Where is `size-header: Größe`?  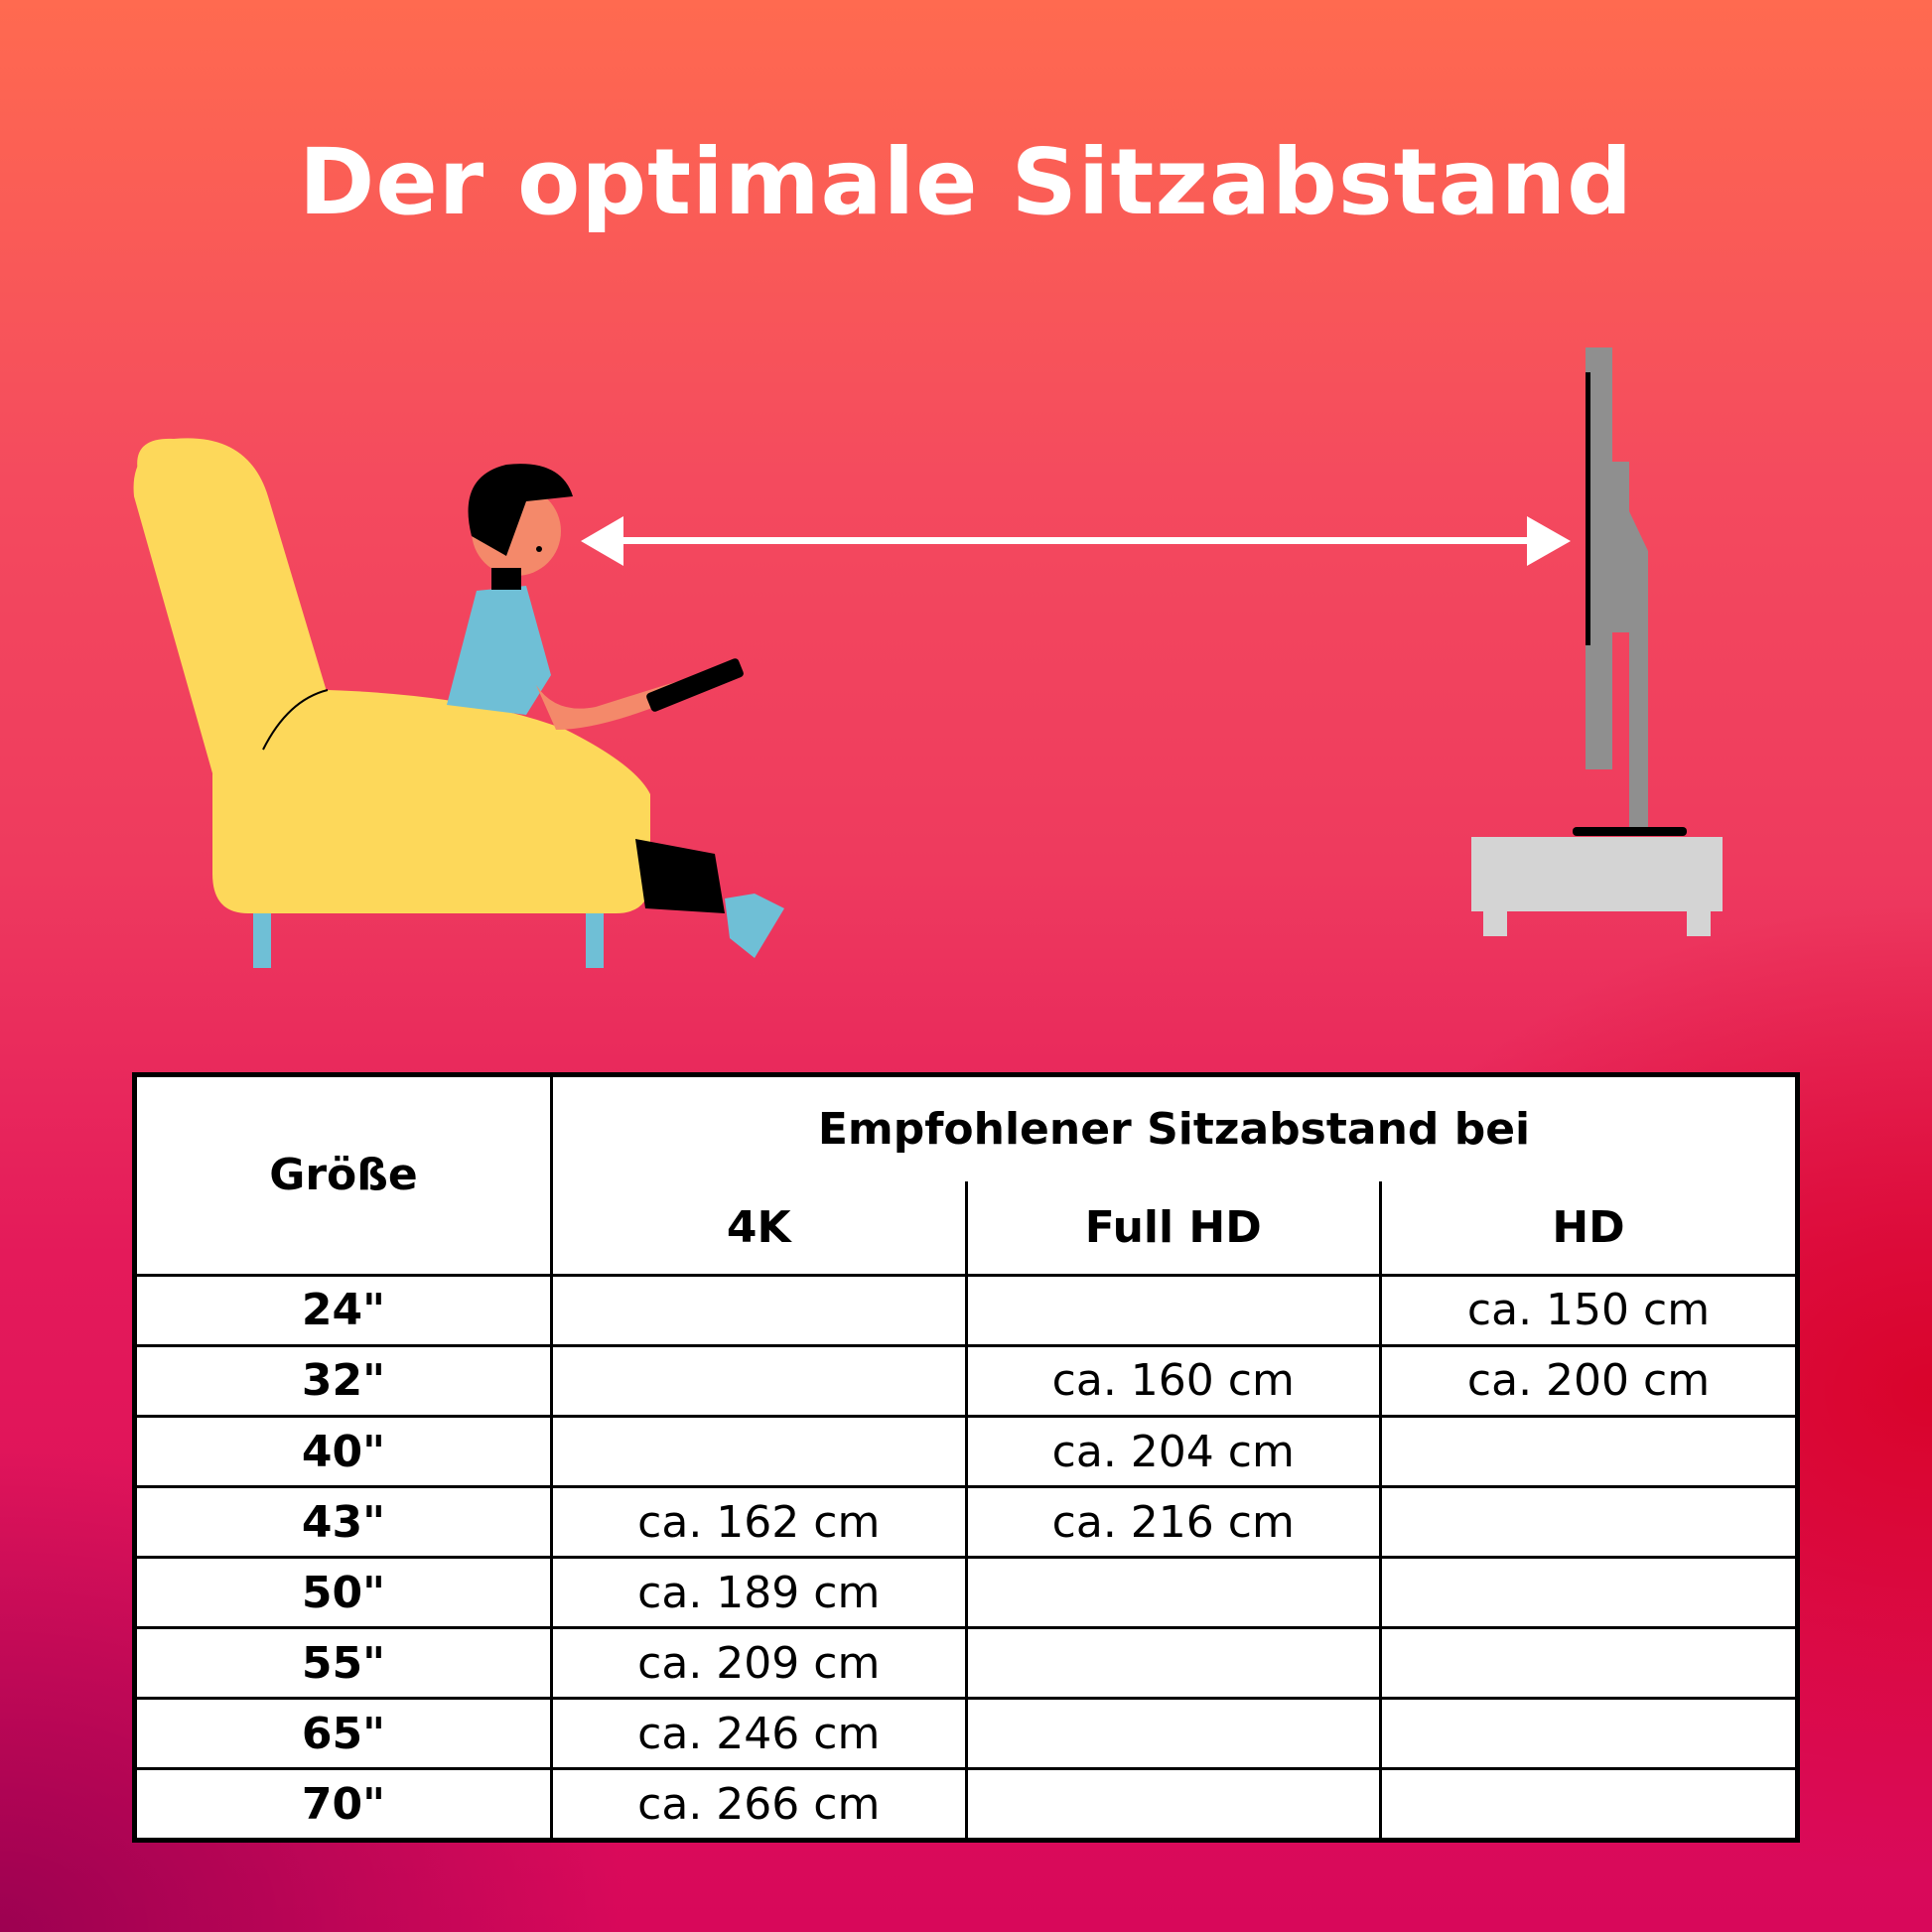
size-header: Größe is located at coordinates (345, 1177).